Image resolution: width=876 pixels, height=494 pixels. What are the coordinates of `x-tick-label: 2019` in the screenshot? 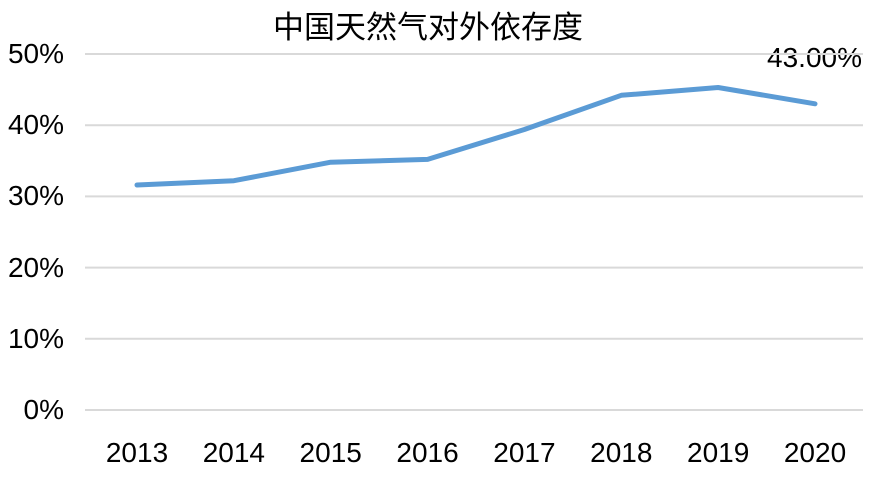 It's located at (718, 452).